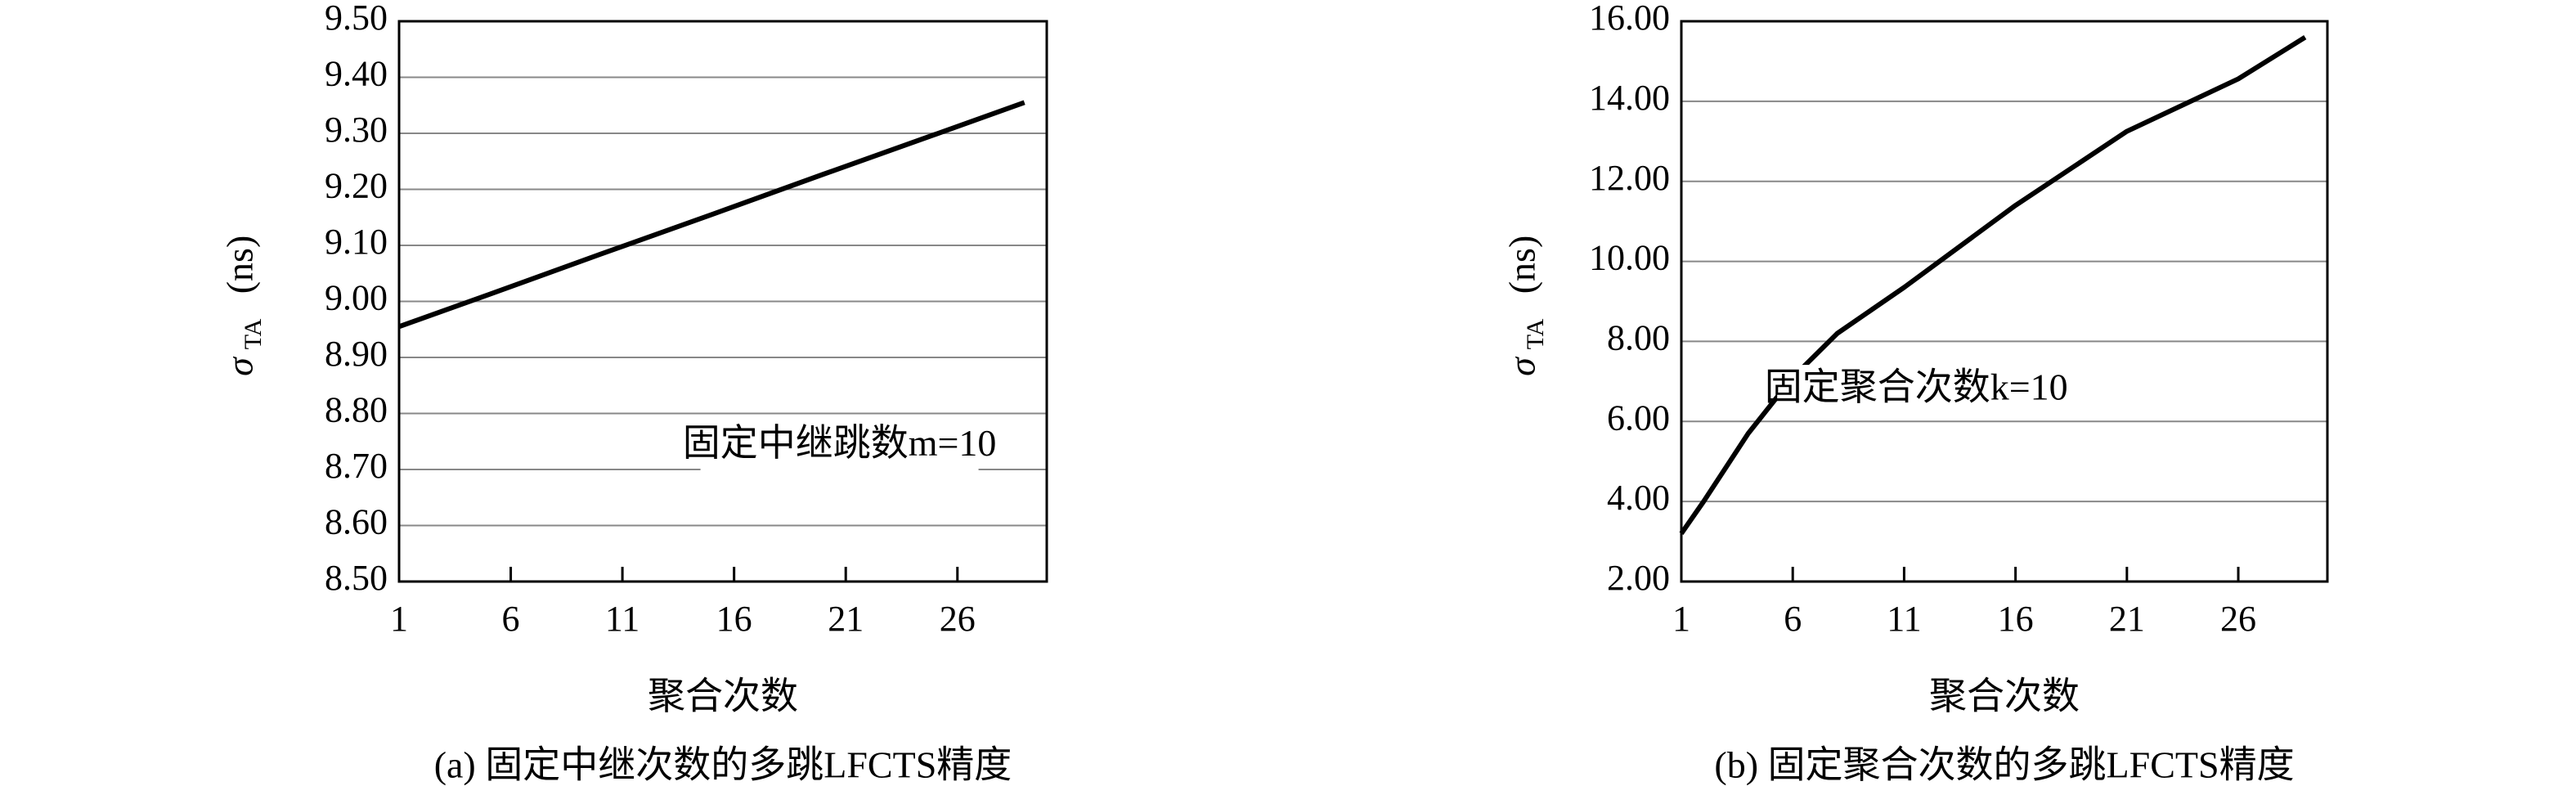  I want to click on data-line, so click(711, 215).